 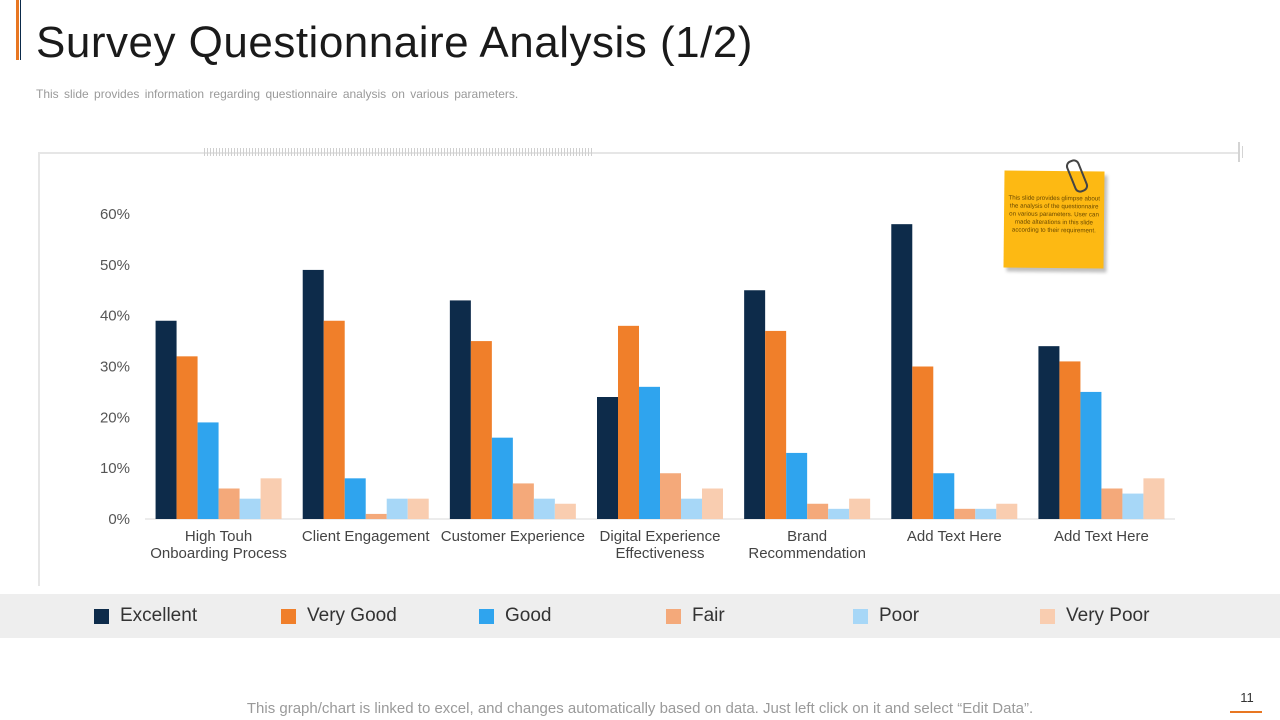 What do you see at coordinates (1239, 152) in the screenshot?
I see `frame-end-mark` at bounding box center [1239, 152].